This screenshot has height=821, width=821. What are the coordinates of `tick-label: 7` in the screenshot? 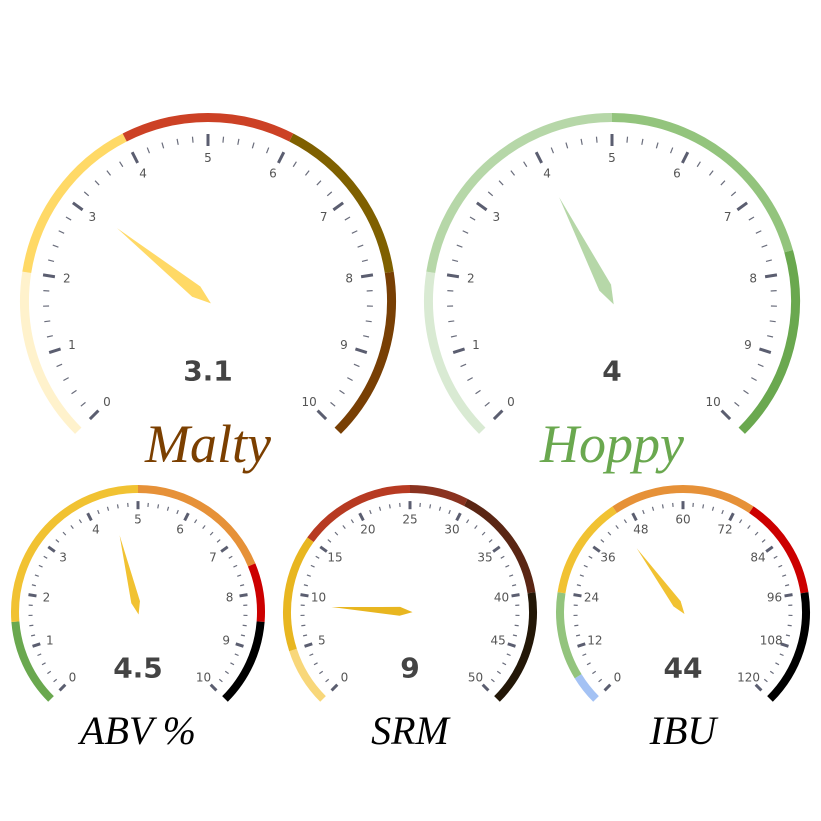 It's located at (213, 558).